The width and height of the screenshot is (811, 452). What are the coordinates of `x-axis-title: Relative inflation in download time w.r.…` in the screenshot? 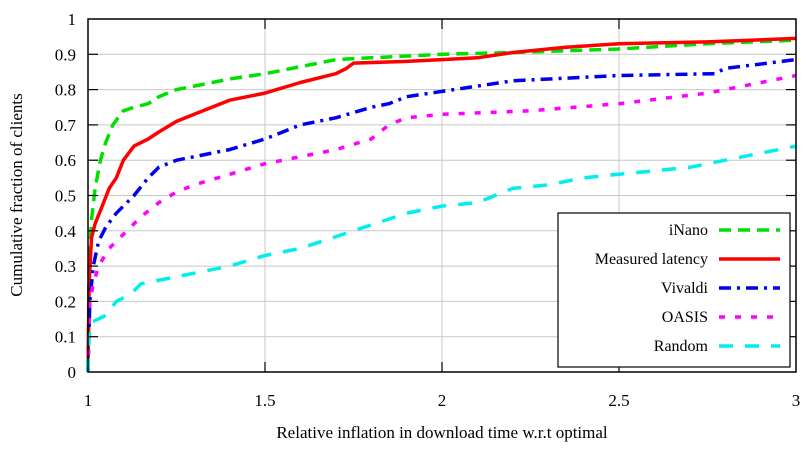 It's located at (442, 432).